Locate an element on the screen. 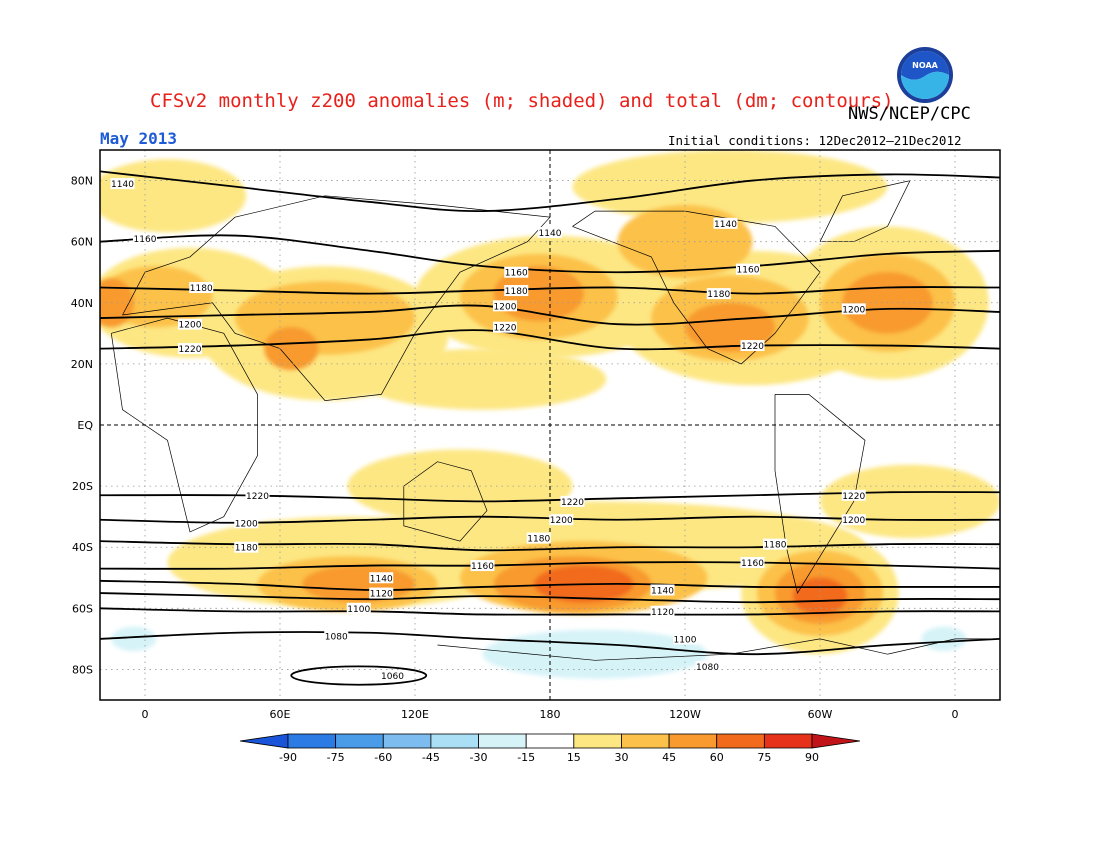  colorbar-label: -90 is located at coordinates (288, 757).